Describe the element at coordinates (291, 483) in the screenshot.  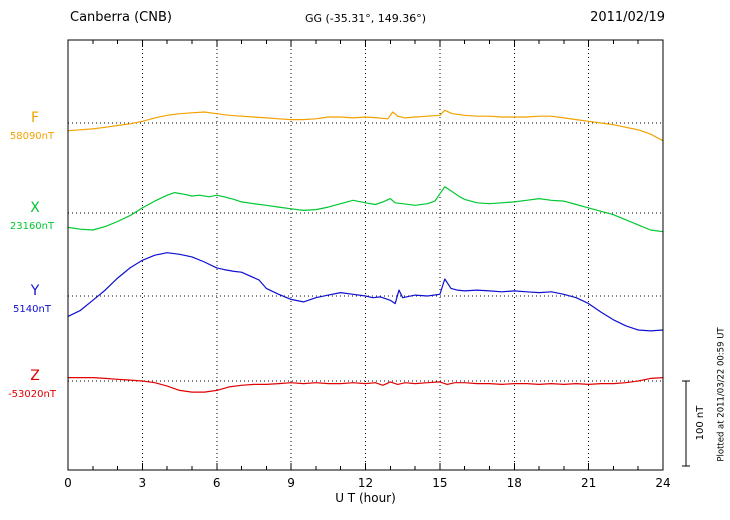
I see `x-tick-label-9: 9` at that location.